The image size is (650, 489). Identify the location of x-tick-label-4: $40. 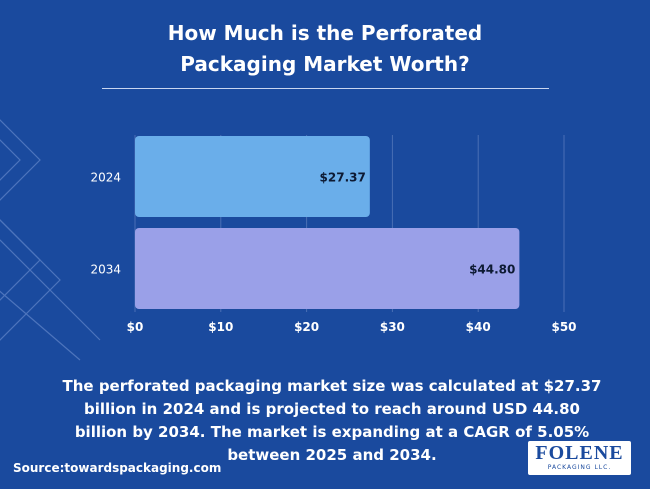
(478, 327).